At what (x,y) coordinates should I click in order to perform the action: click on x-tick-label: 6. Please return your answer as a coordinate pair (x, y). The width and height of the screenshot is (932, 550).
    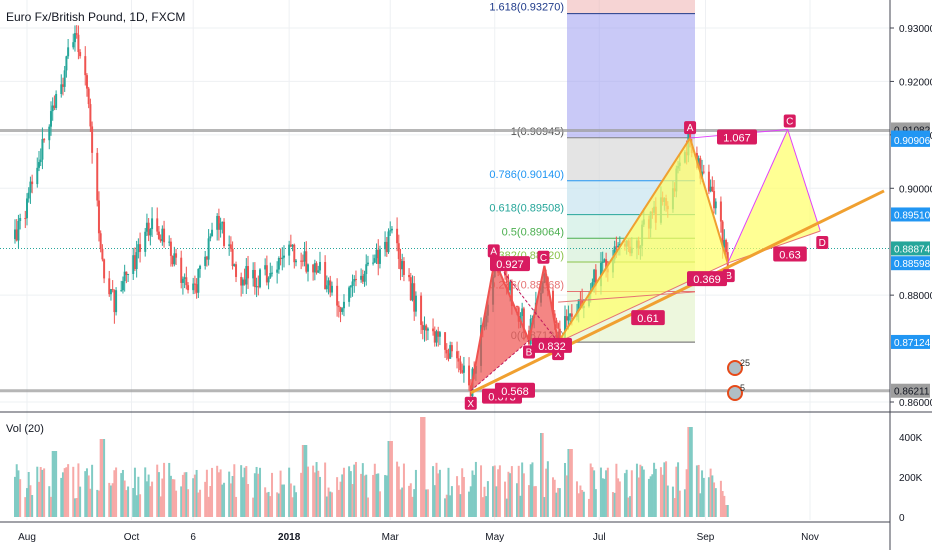
    Looking at the image, I should click on (193, 537).